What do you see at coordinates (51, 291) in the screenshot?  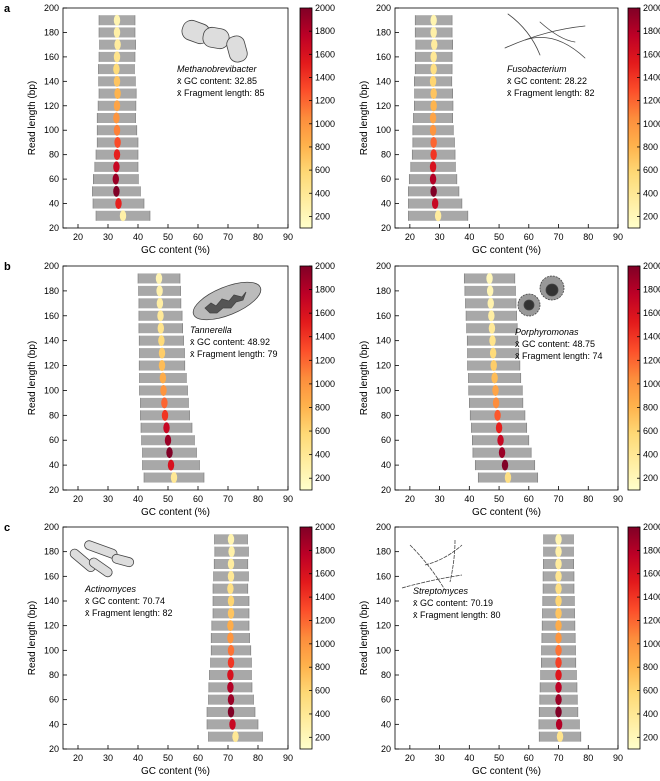 I see `y-tick-label: 180` at bounding box center [51, 291].